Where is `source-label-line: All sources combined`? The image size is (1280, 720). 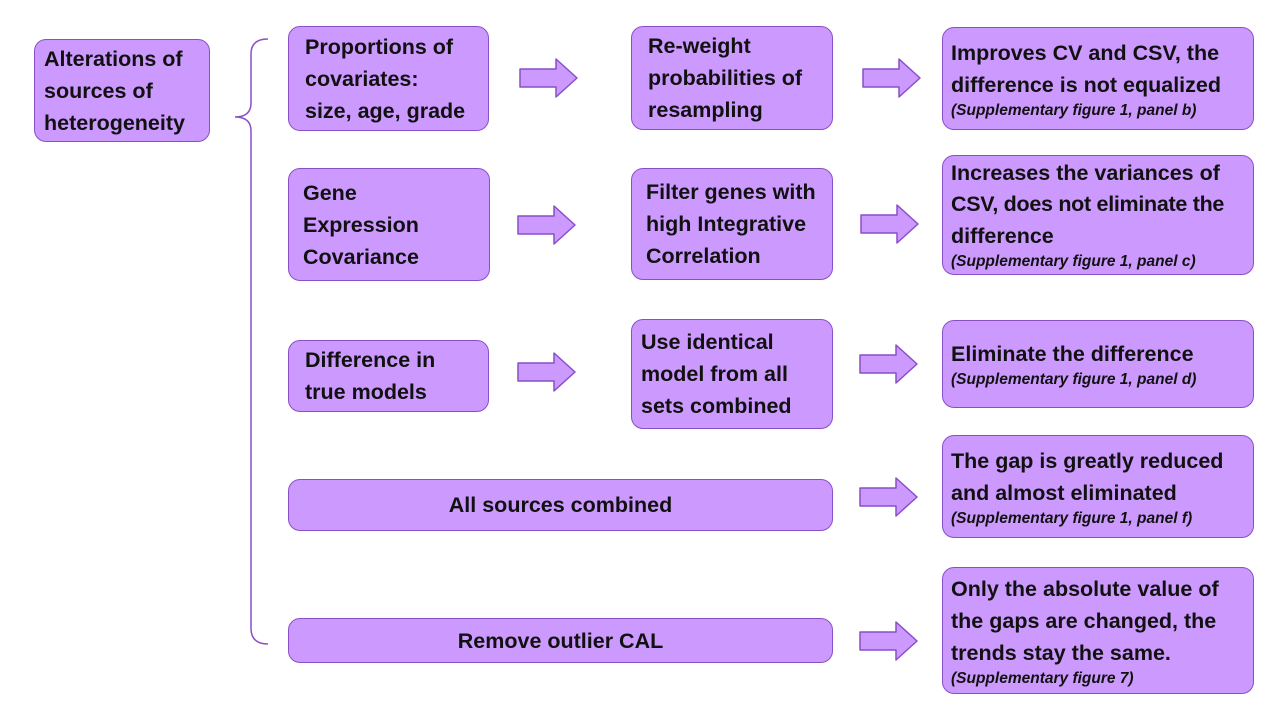 source-label-line: All sources combined is located at coordinates (560, 505).